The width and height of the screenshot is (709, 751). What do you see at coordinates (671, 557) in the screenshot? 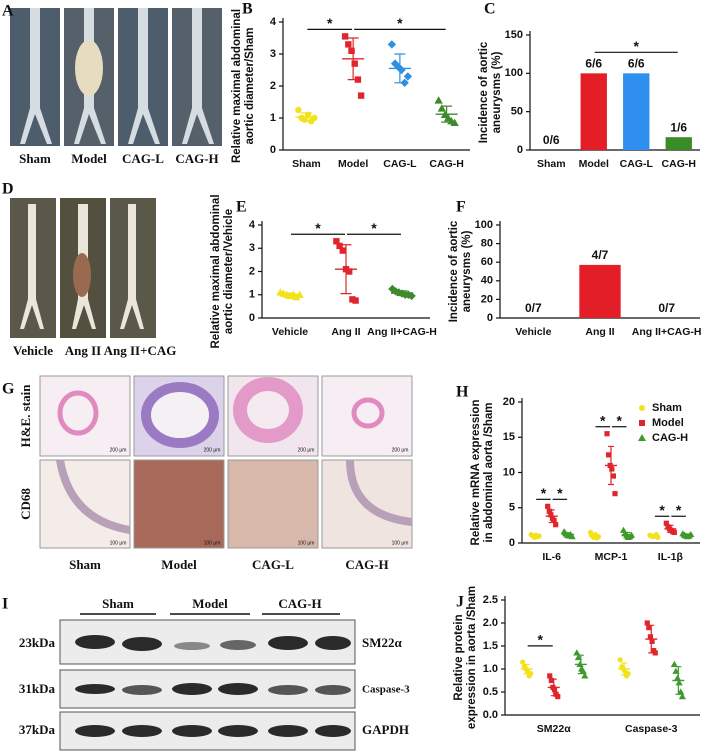
I see `x-tick-label: IL-1β` at bounding box center [671, 557].